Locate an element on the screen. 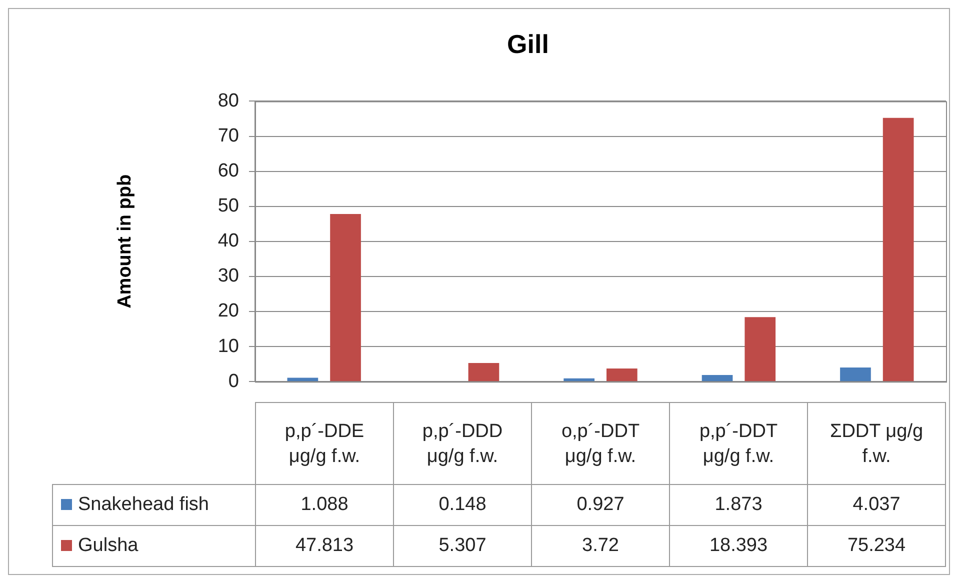 This screenshot has height=577, width=957. data-label: 4.037 is located at coordinates (877, 505).